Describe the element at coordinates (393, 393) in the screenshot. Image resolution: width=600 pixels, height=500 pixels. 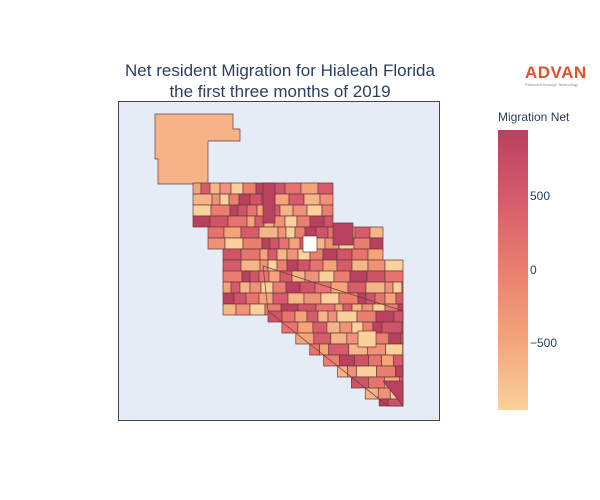
I see `tract-southeast-tip` at that location.